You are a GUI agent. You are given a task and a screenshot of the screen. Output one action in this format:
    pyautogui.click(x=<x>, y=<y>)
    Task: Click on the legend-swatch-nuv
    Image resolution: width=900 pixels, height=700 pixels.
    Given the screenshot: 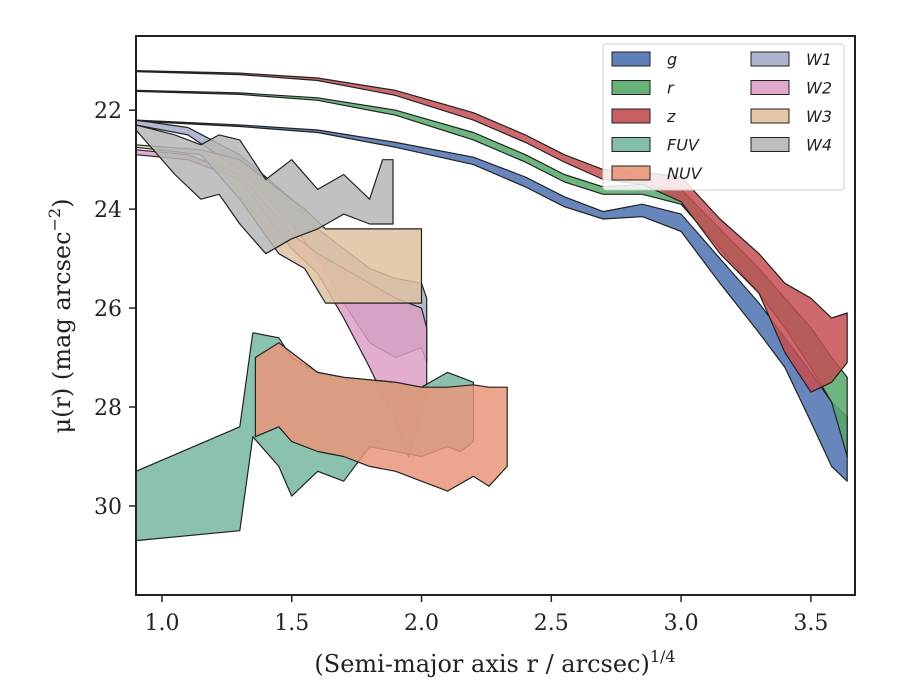 What is the action you would take?
    pyautogui.click(x=631, y=173)
    